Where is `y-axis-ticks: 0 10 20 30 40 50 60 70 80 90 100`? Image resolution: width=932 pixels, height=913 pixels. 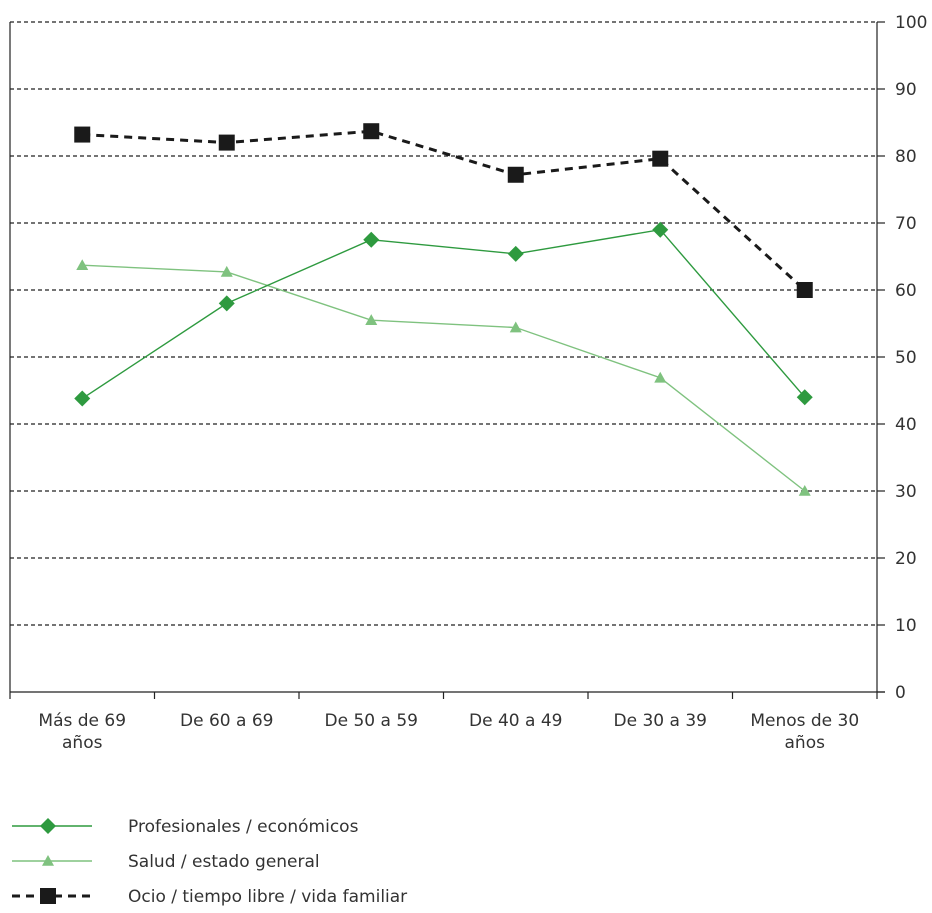 y-axis-ticks: 0 10 20 30 40 50 60 70 80 90 100 is located at coordinates (902, 358).